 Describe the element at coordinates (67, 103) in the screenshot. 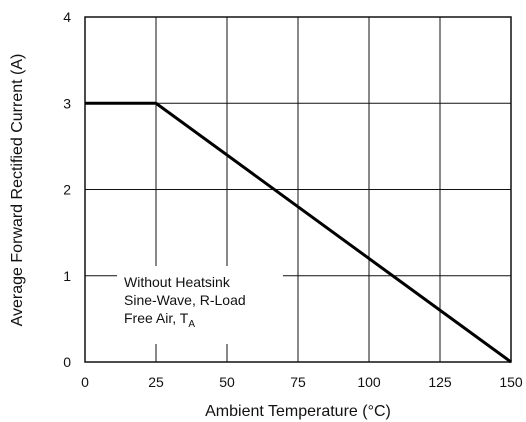

I see `y-tick-label: 3` at that location.